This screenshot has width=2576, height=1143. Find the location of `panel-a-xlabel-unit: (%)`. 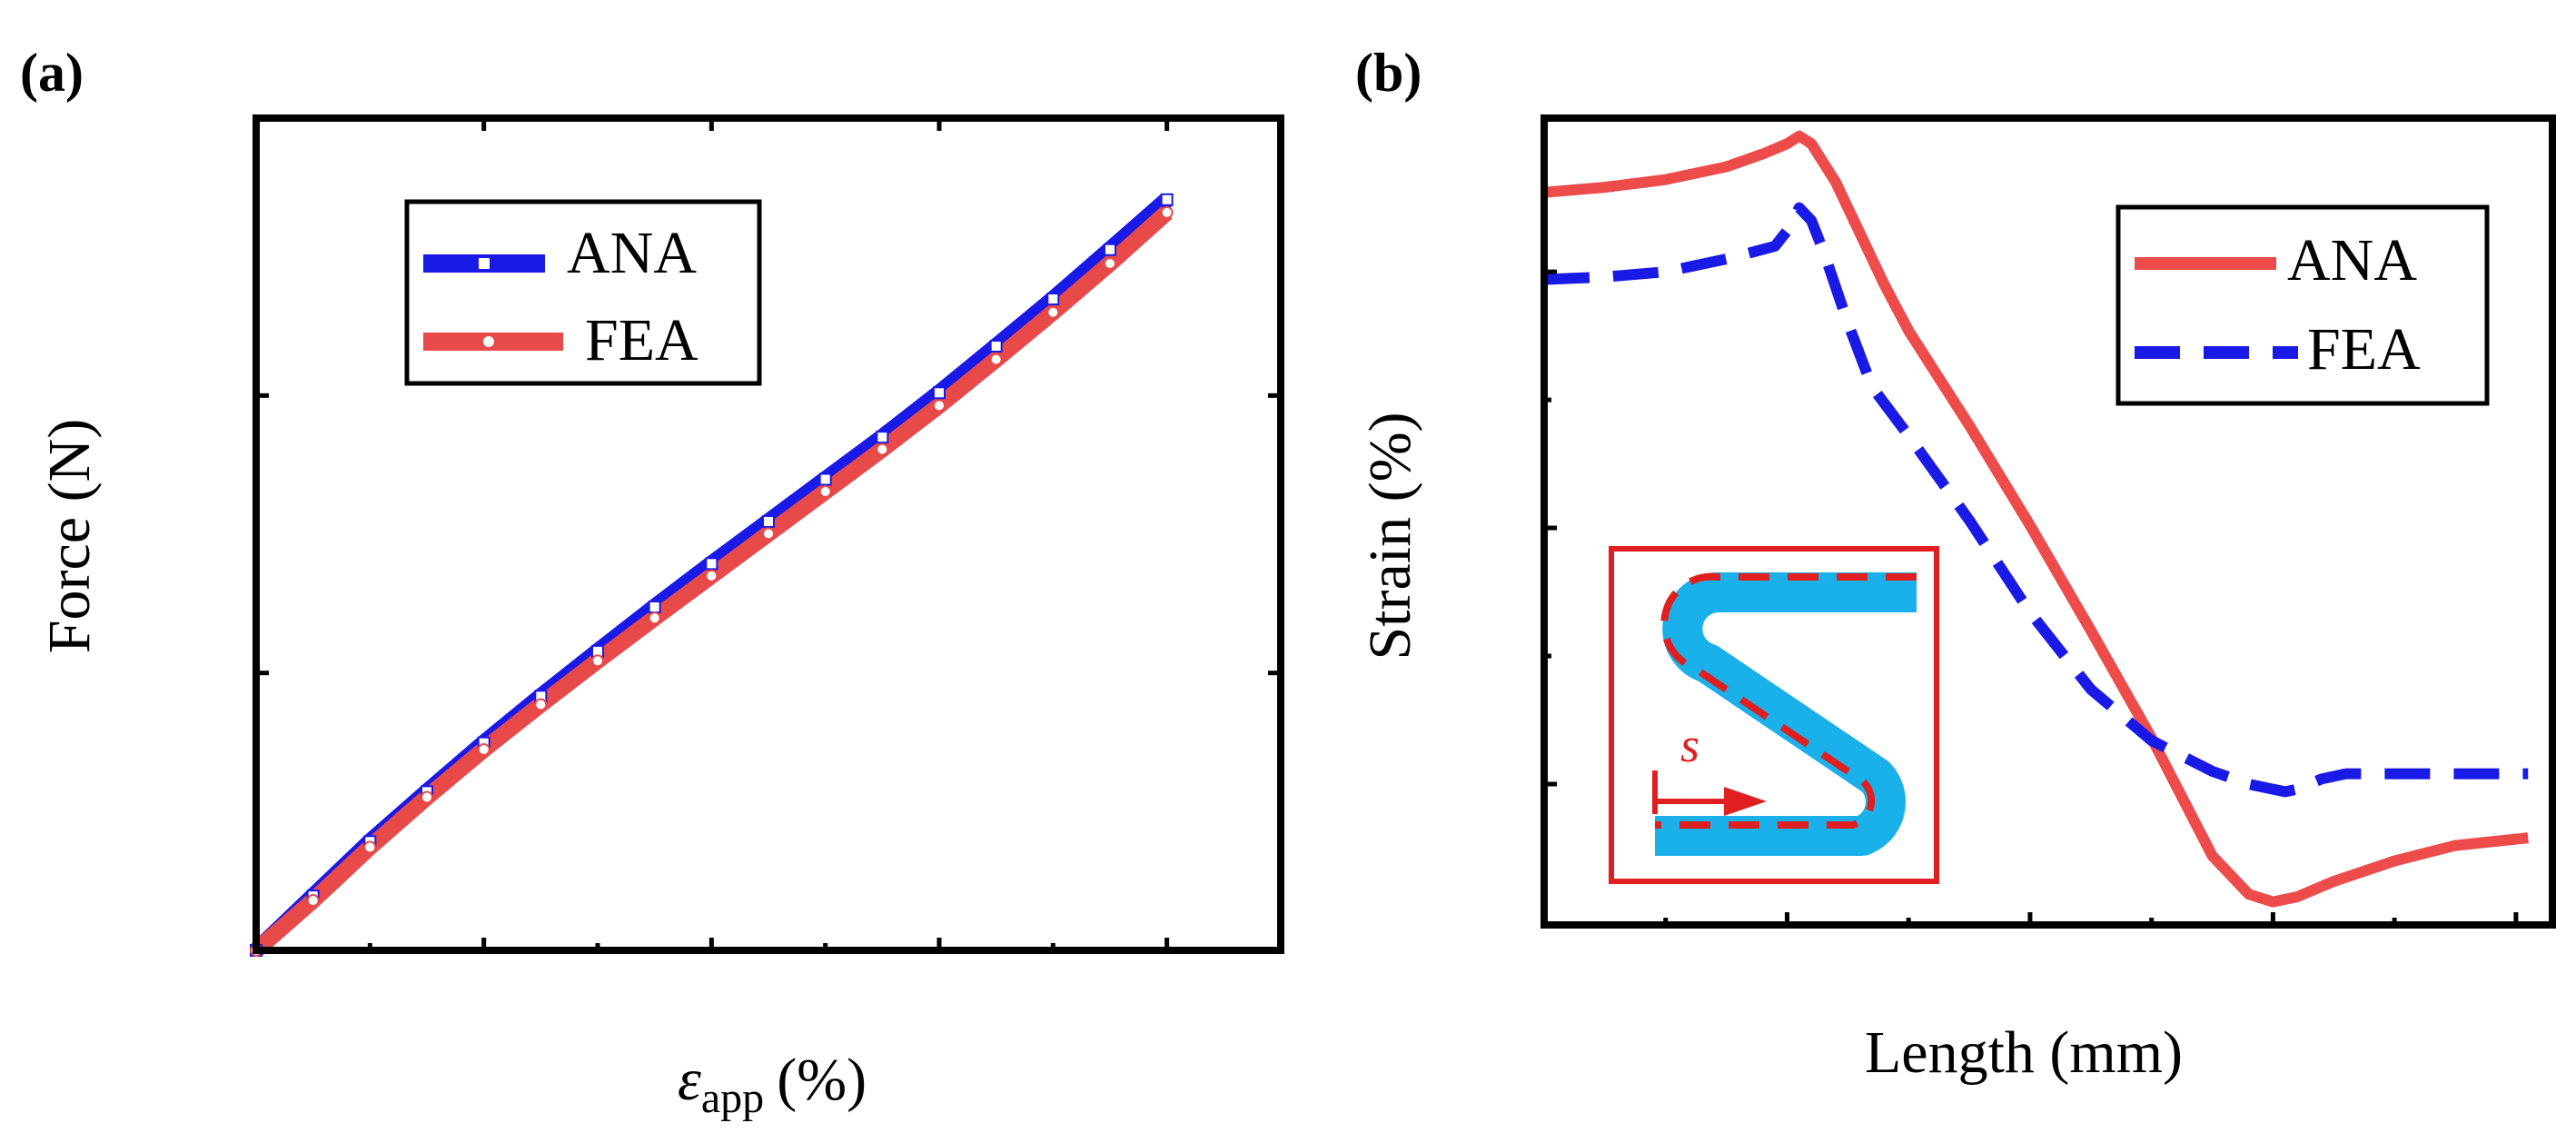

panel-a-xlabel-unit: (%) is located at coordinates (822, 1080).